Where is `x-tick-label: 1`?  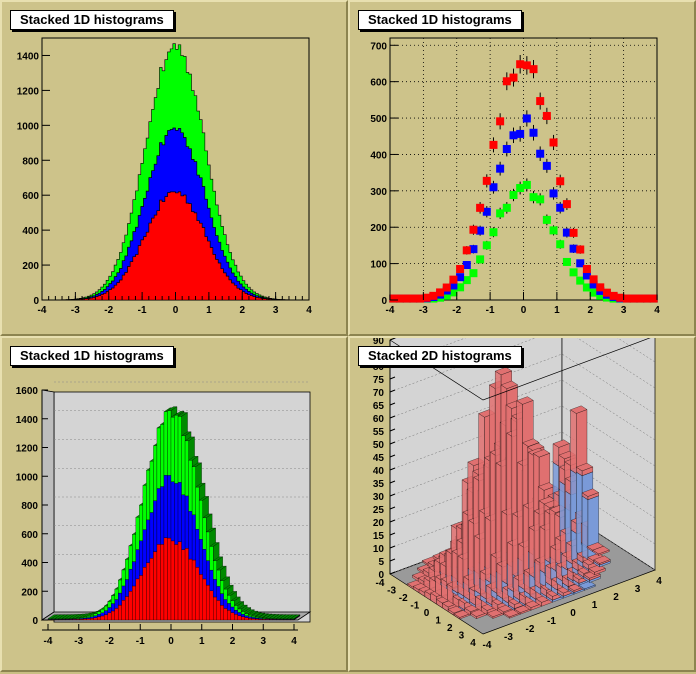
x-tick-label: 1 is located at coordinates (209, 310).